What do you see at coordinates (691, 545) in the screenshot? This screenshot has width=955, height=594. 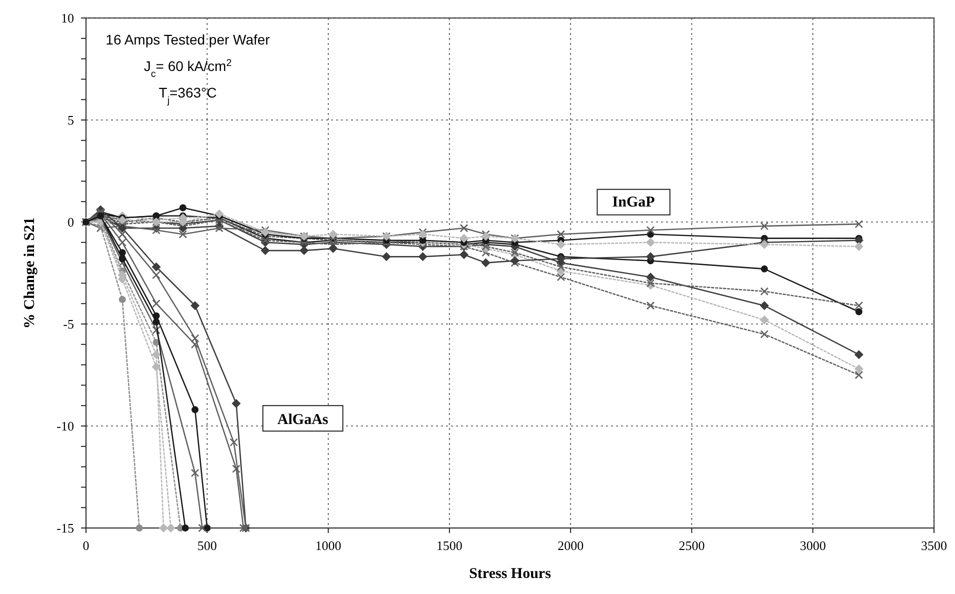 I see `x-tick-label: 2500` at bounding box center [691, 545].